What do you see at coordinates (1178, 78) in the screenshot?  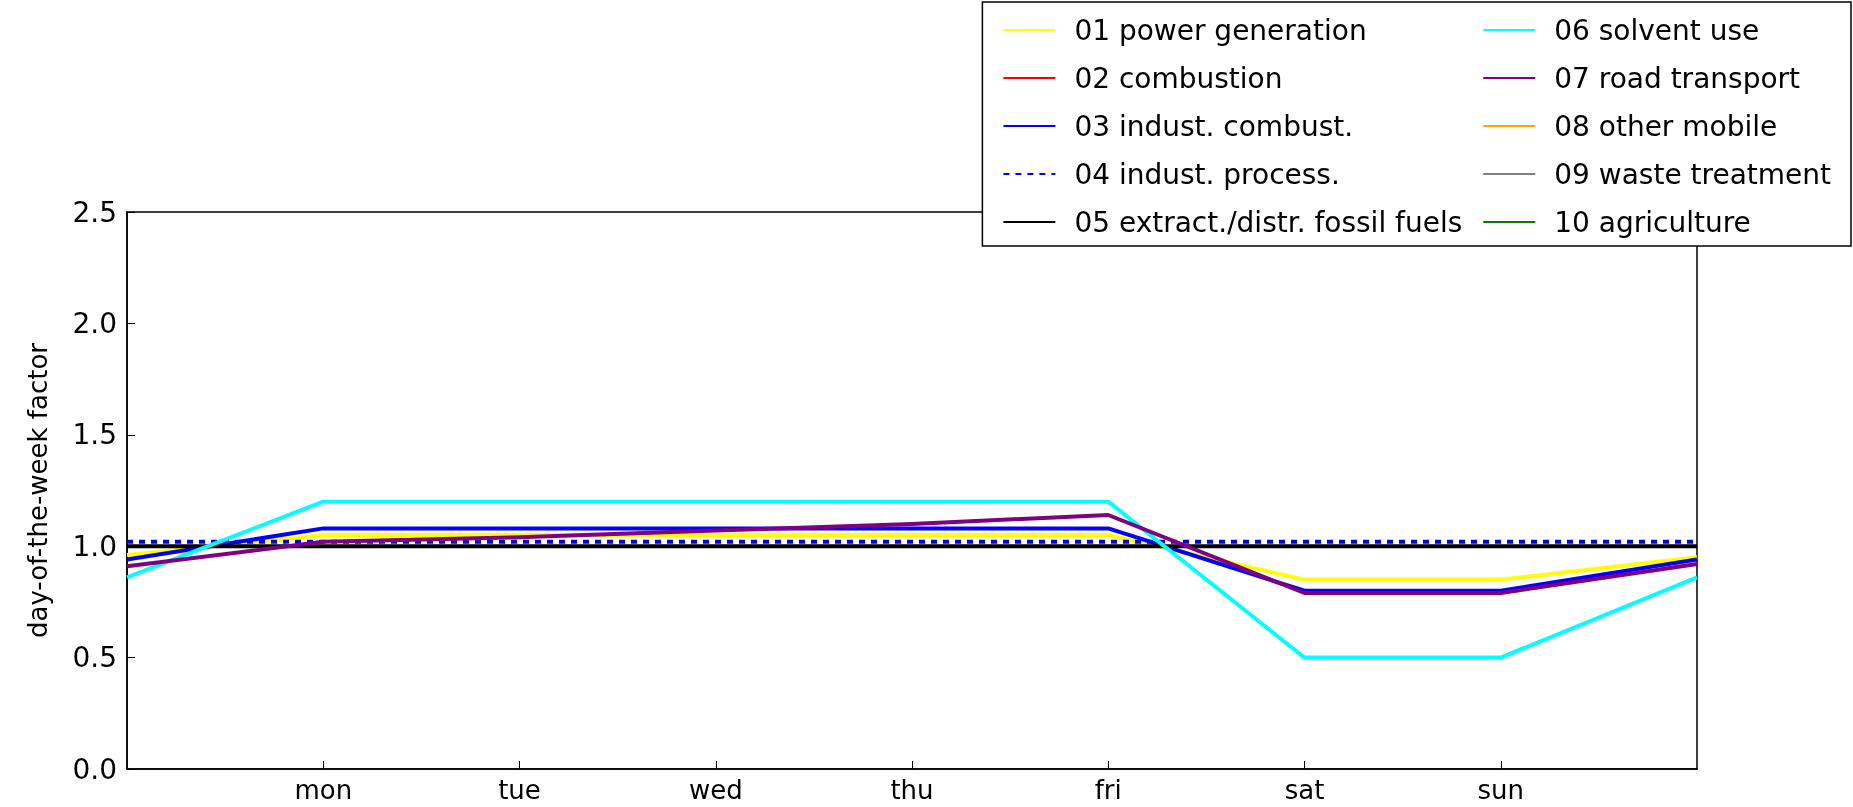 I see `legend-label: 02 combustion` at bounding box center [1178, 78].